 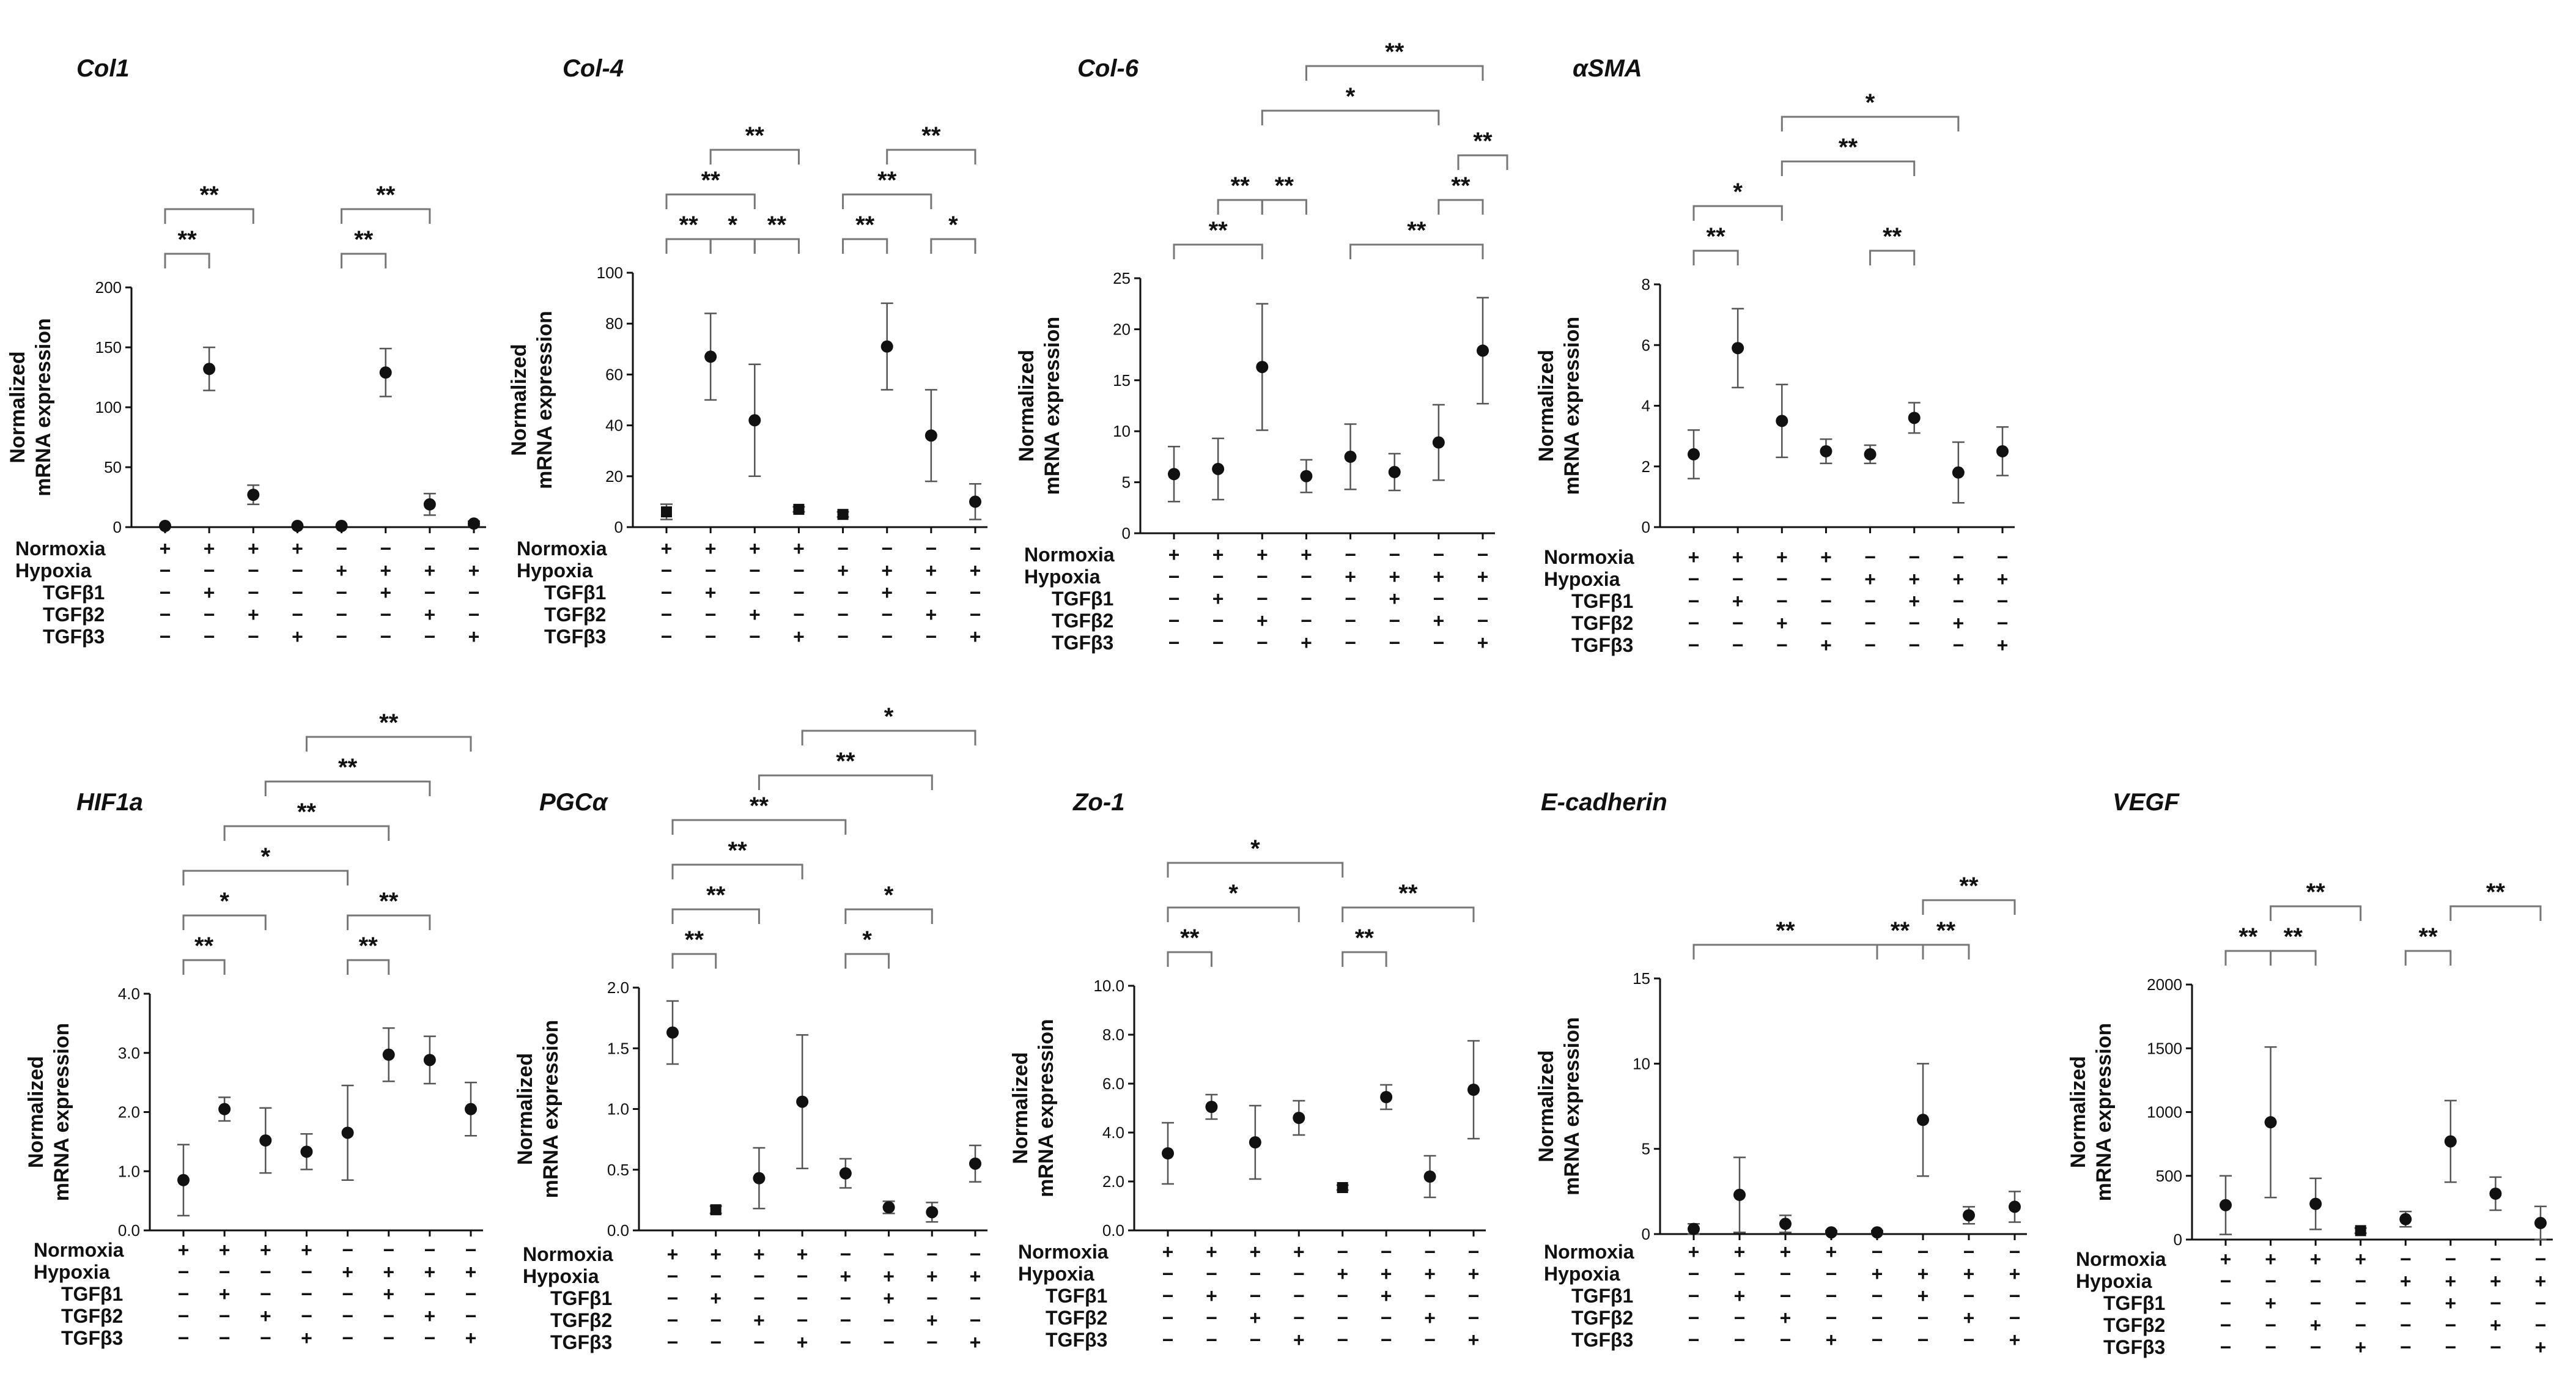 I want to click on condition-label: Normoxia, so click(x=1069, y=555).